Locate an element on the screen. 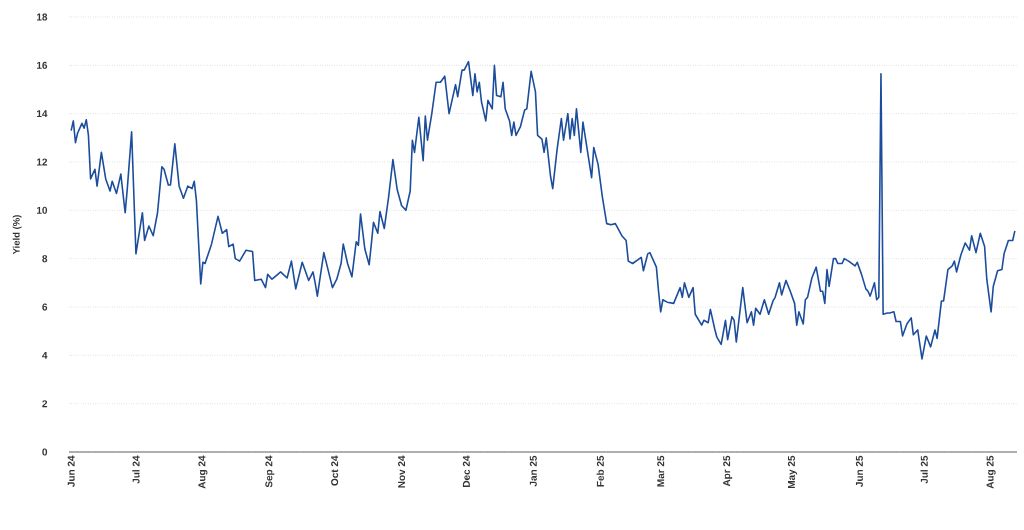 The width and height of the screenshot is (1024, 530). x-tick-label: Sep 24 is located at coordinates (270, 471).